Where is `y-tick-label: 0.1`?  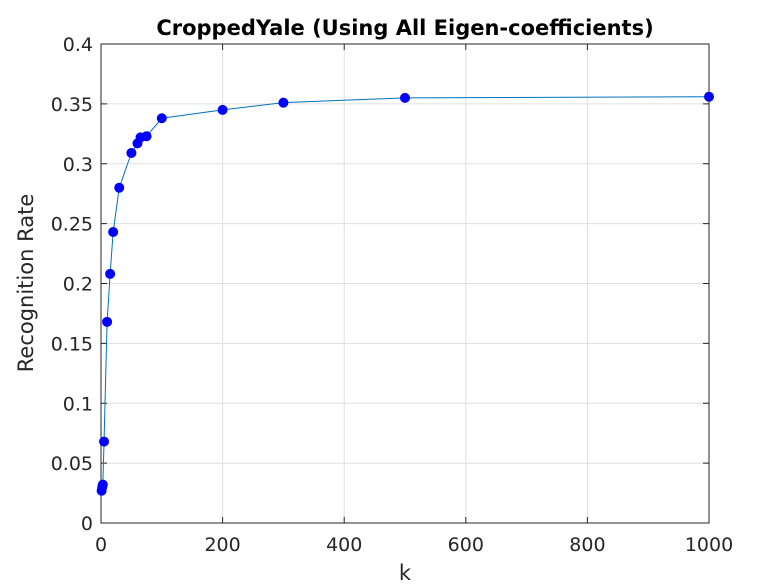 y-tick-label: 0.1 is located at coordinates (78, 404).